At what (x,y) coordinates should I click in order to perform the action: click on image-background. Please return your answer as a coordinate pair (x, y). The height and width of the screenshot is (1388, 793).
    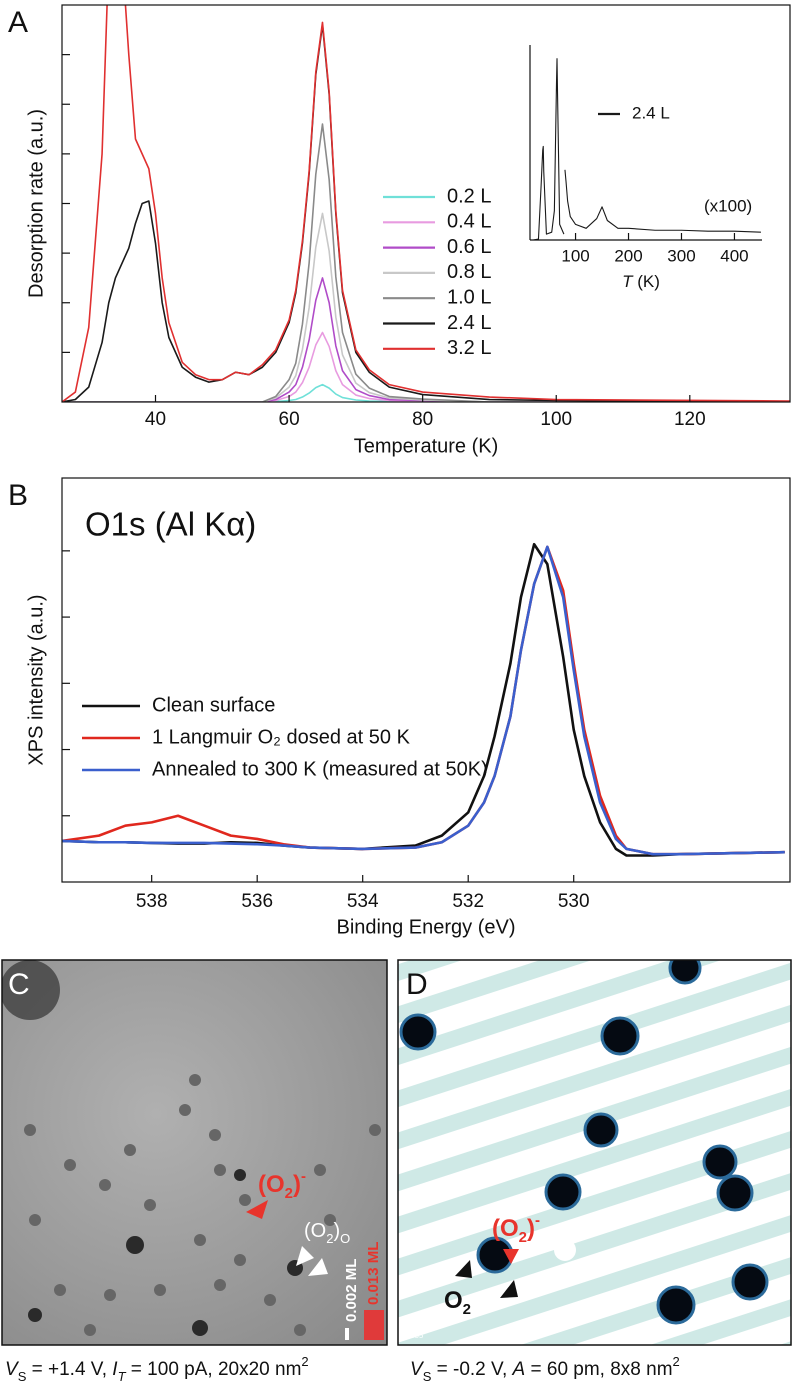
    Looking at the image, I should click on (194, 1152).